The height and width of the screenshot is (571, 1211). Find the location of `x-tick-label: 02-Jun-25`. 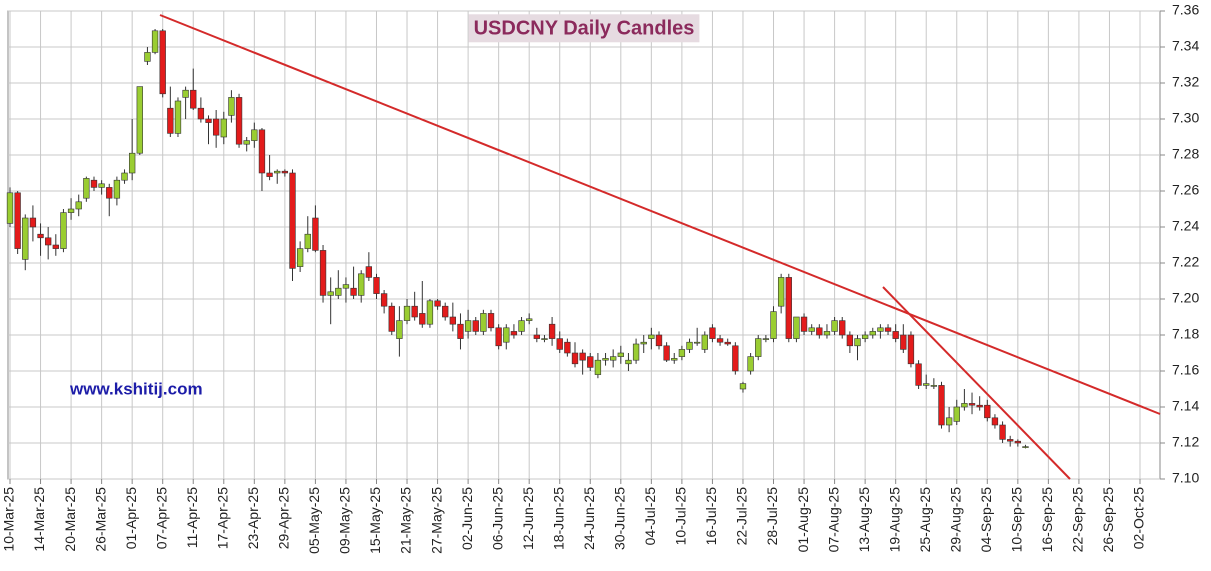

x-tick-label: 02-Jun-25 is located at coordinates (467, 518).